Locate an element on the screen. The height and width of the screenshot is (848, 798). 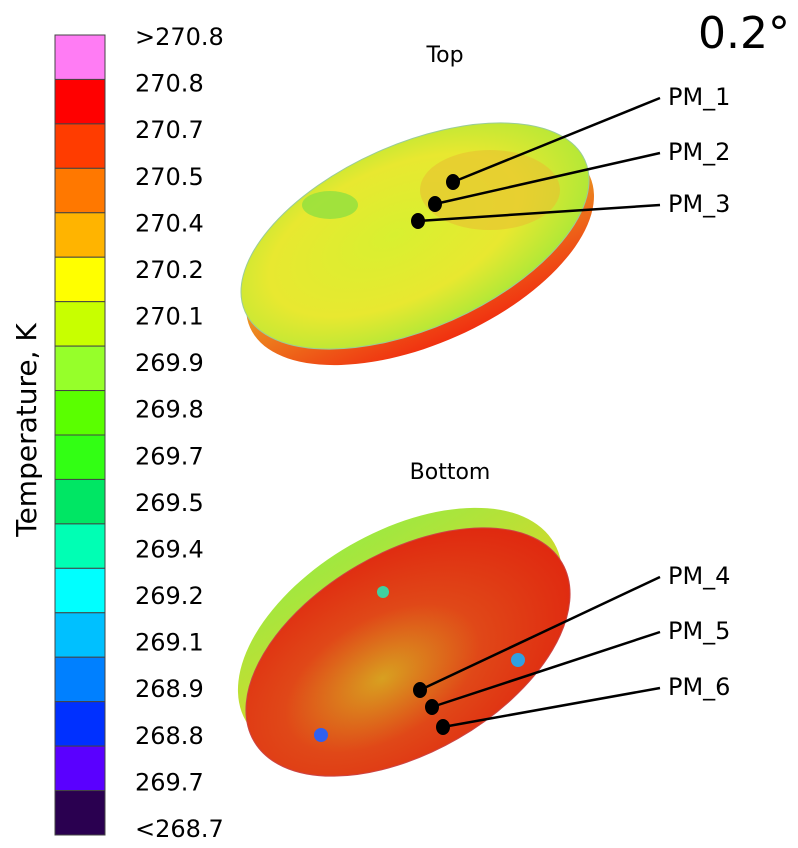
probe-label: PM_6 is located at coordinates (699, 687).